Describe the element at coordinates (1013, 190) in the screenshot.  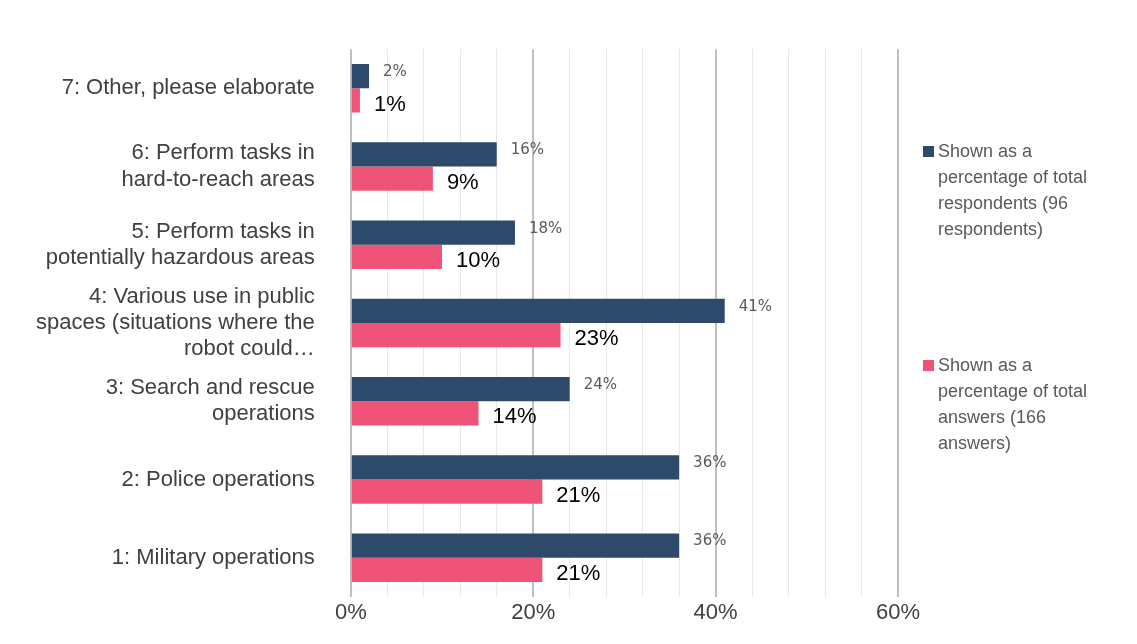
I see `legend-label: Shown as a percentage of total respondents (96 respondents)` at that location.